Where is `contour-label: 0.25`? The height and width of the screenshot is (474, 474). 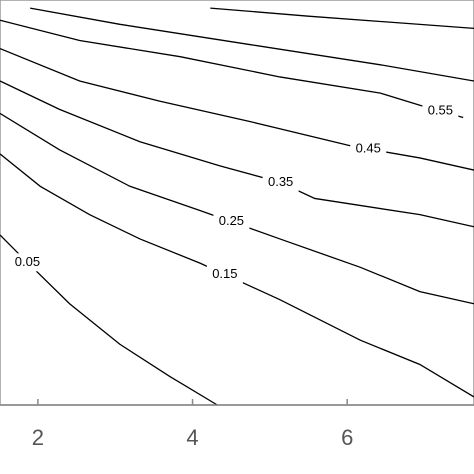 contour-label: 0.25 is located at coordinates (231, 220).